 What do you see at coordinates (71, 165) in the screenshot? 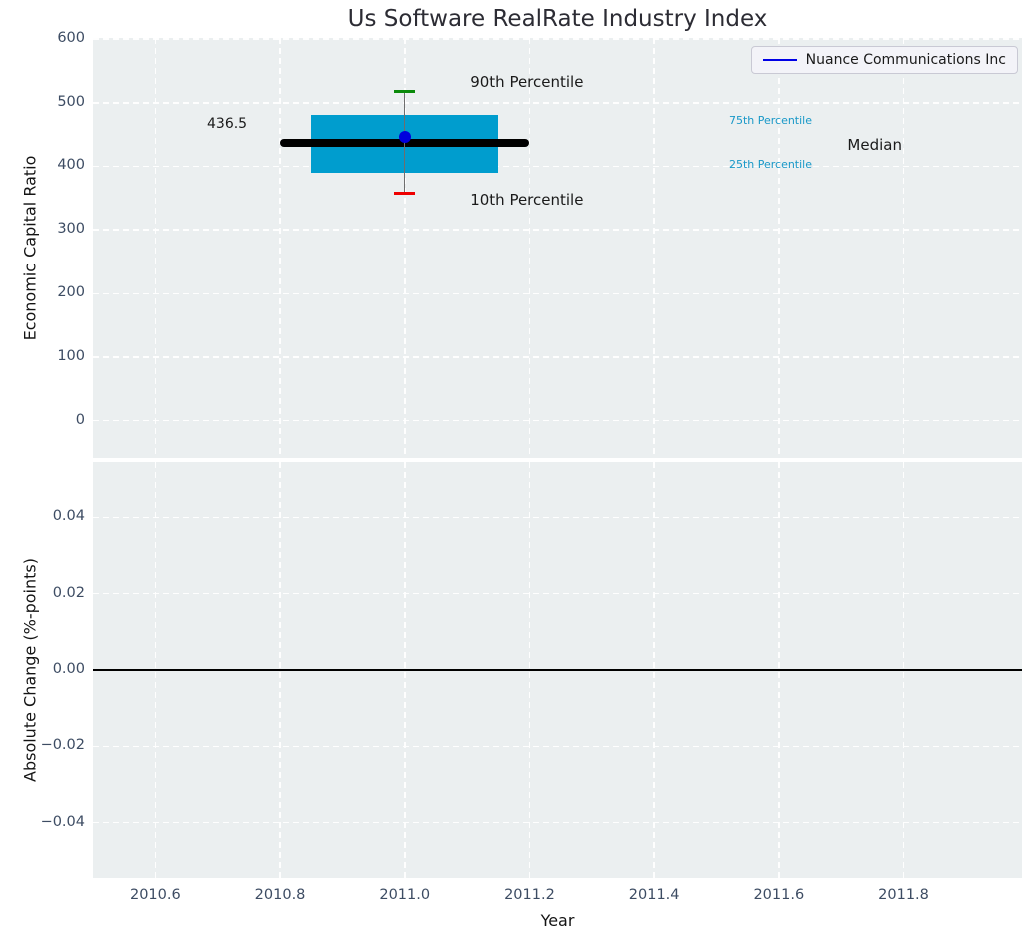
I see `y-tick-label: 400` at bounding box center [71, 165].